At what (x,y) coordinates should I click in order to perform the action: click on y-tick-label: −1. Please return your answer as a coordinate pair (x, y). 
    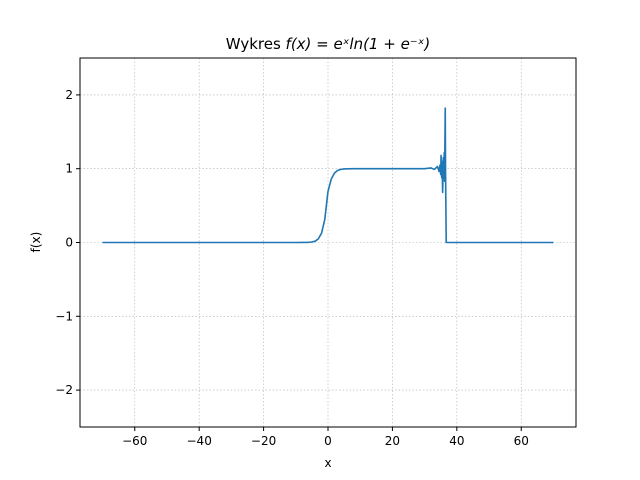
    Looking at the image, I should click on (64, 316).